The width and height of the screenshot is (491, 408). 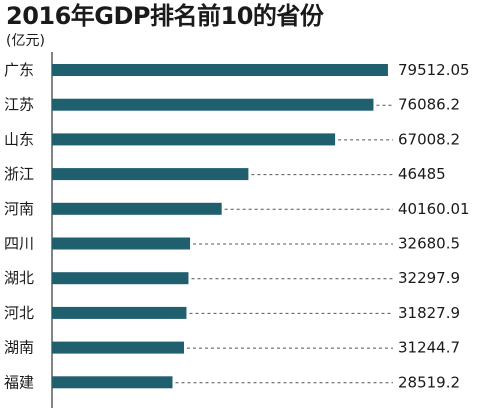 I want to click on category-label: 四川, so click(x=19, y=244).